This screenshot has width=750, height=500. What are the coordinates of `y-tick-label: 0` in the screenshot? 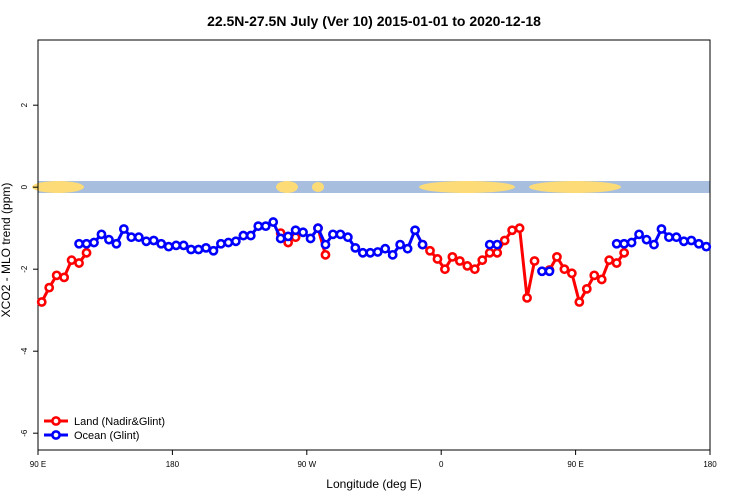 It's located at (24, 186).